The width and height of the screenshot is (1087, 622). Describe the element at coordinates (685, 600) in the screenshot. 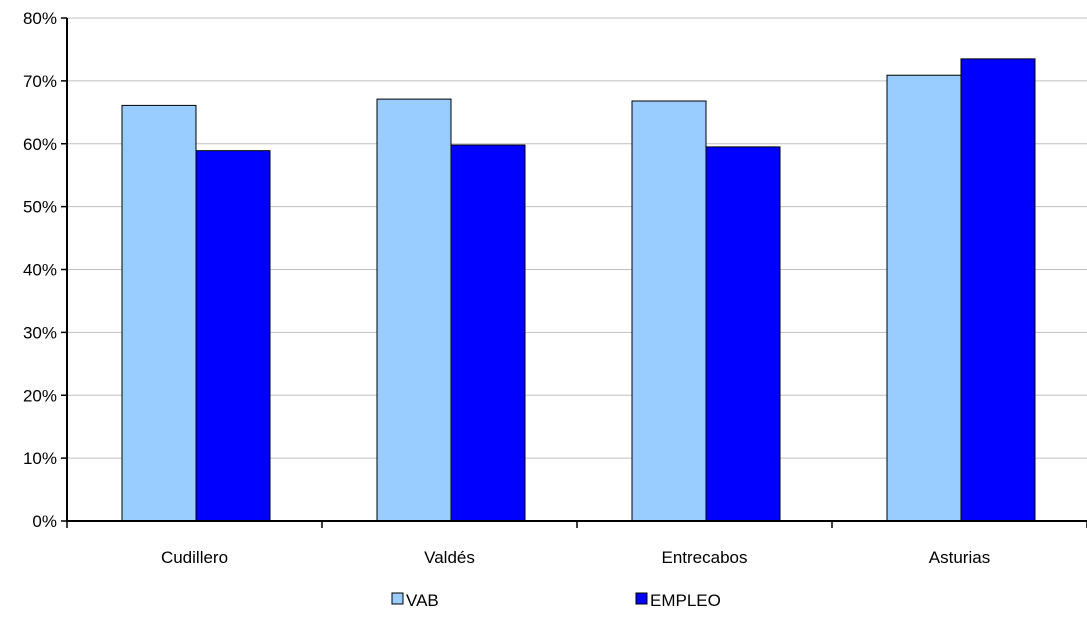

I see `legend-label-empleo: EMPLEO` at that location.